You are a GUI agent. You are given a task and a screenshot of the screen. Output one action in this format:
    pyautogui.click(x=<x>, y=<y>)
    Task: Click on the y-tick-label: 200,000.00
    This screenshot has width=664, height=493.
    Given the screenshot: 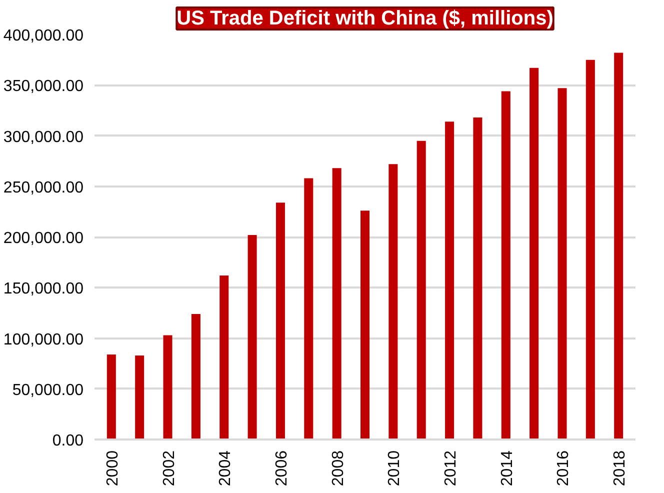 What is the action you would take?
    pyautogui.click(x=43, y=238)
    